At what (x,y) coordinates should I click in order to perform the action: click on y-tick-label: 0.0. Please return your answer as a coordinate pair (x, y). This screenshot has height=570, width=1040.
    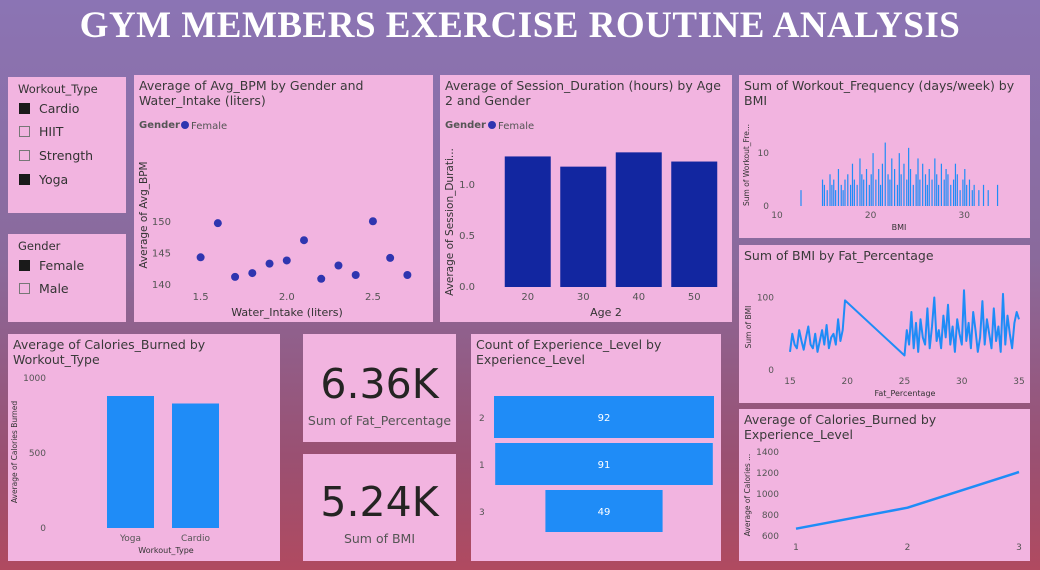
    Looking at the image, I should click on (467, 287).